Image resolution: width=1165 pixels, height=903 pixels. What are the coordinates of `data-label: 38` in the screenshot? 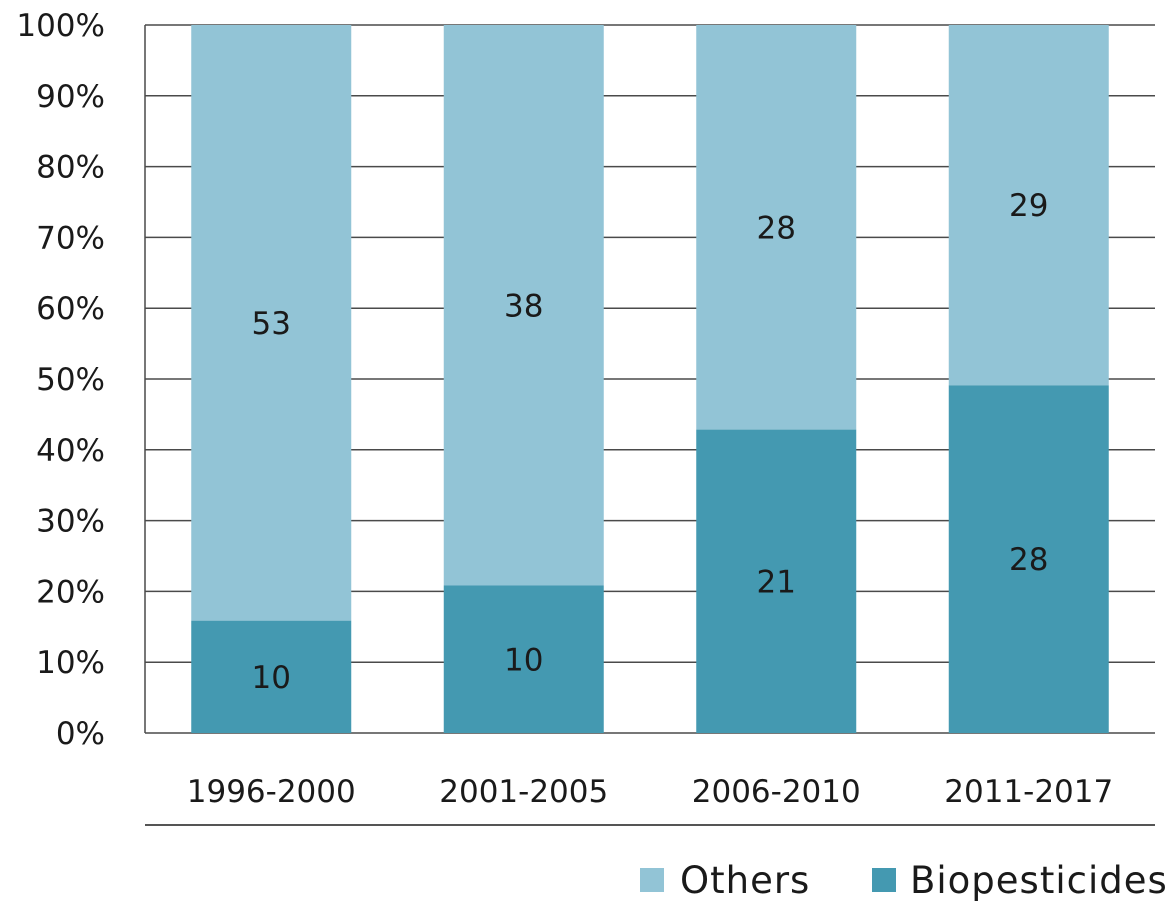 It's located at (523, 306).